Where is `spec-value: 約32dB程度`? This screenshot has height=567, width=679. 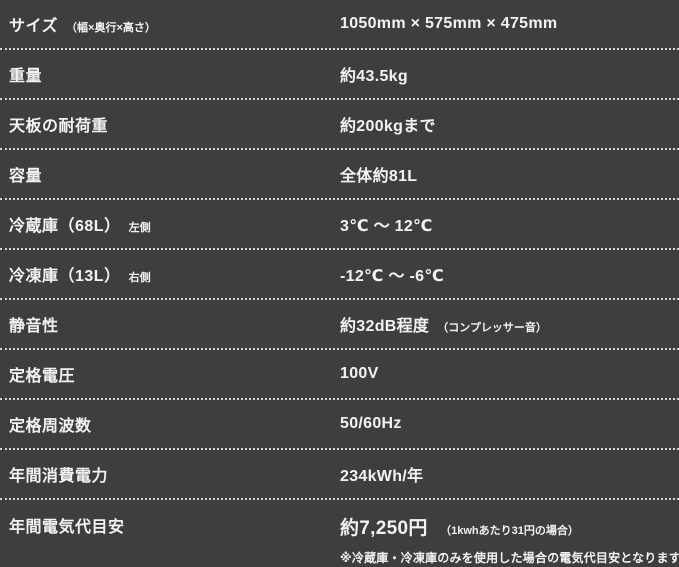
spec-value: 約32dB程度 is located at coordinates (385, 326).